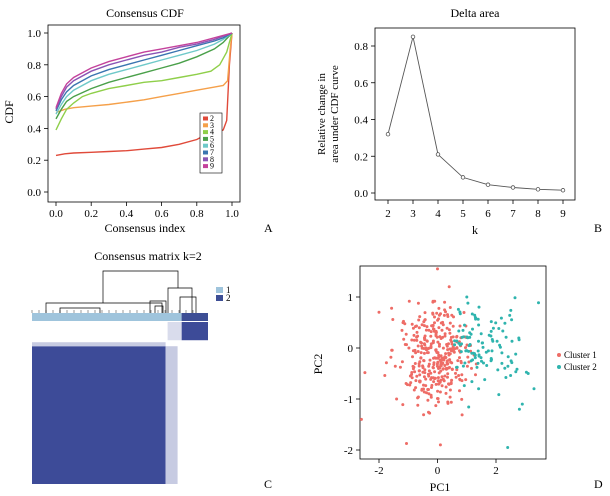 This screenshot has height=496, width=610. I want to click on x-tick-label: 0.6, so click(162, 214).